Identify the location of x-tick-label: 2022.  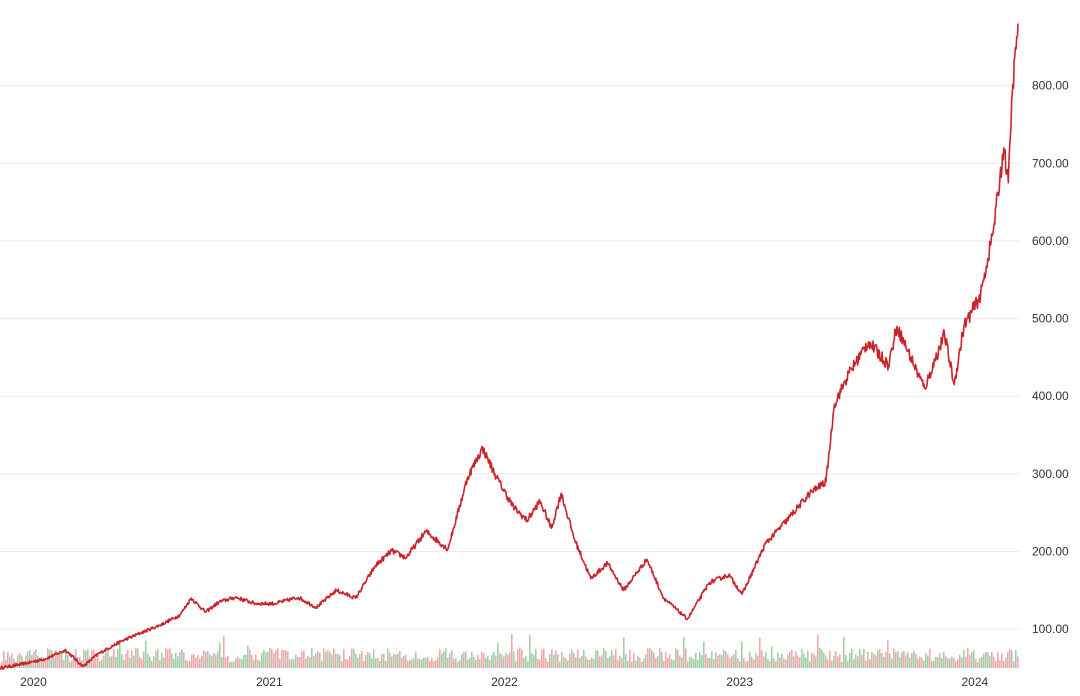
(504, 682).